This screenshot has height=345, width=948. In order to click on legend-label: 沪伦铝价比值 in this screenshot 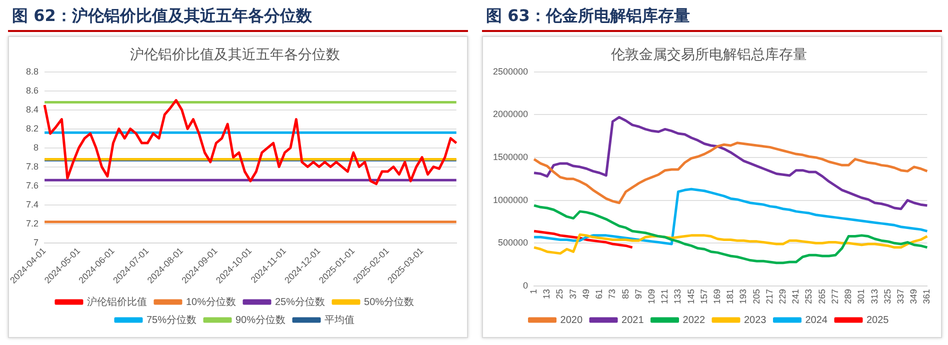, I will do `click(116, 302)`.